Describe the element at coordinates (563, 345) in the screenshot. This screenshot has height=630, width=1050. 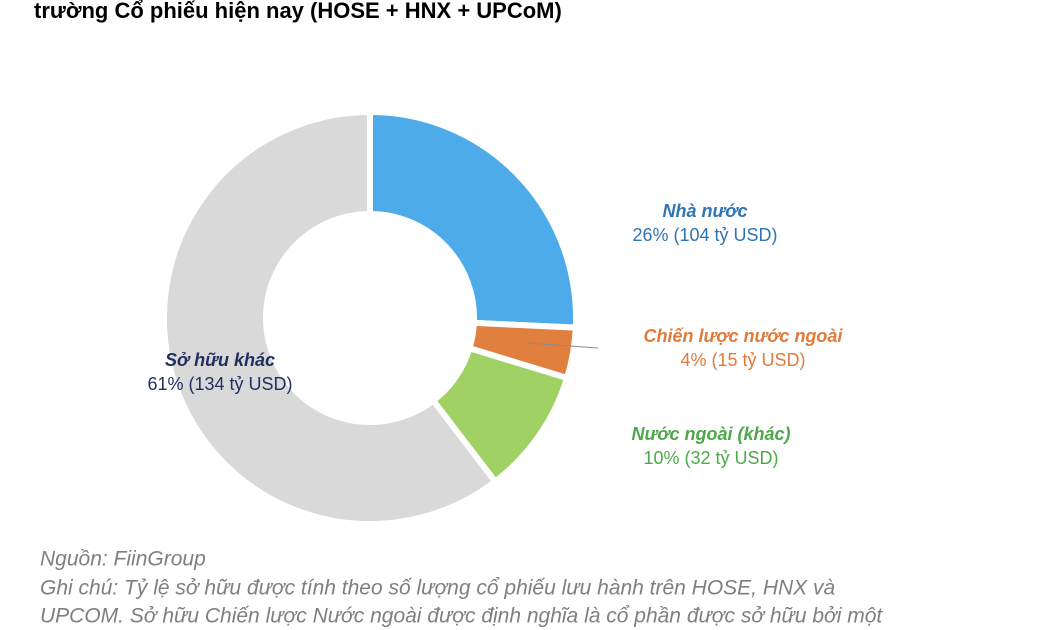
I see `leader-line` at that location.